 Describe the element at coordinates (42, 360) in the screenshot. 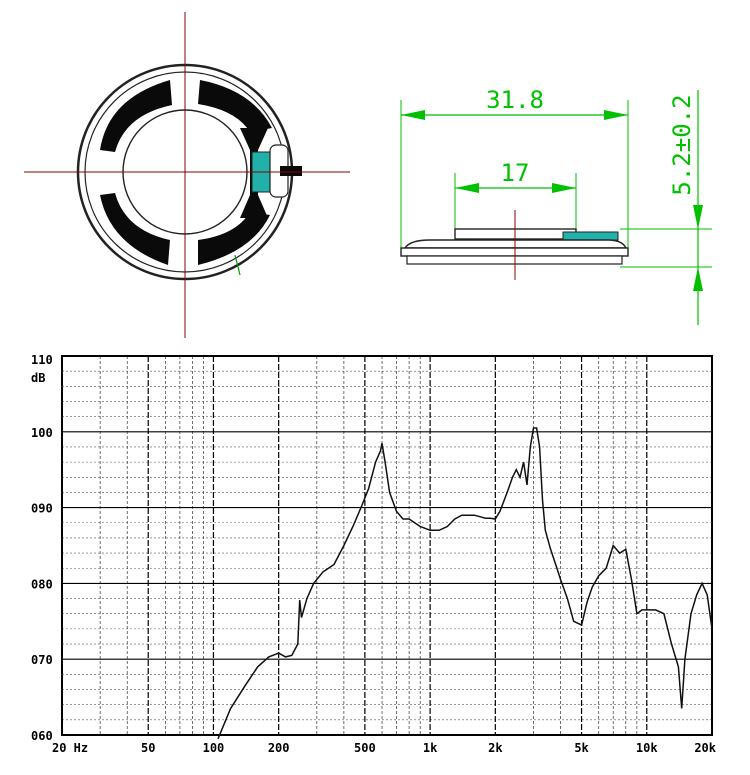

I see `y-tick-label: 110` at that location.